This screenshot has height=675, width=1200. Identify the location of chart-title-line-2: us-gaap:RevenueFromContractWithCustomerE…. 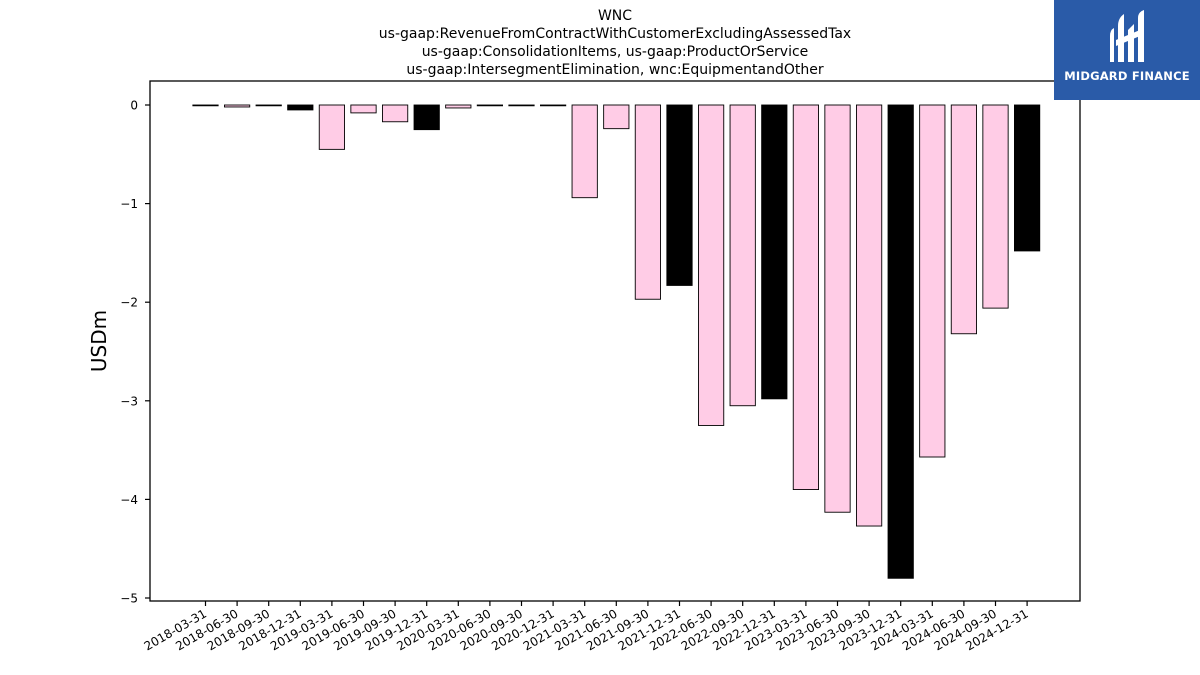
(615, 34).